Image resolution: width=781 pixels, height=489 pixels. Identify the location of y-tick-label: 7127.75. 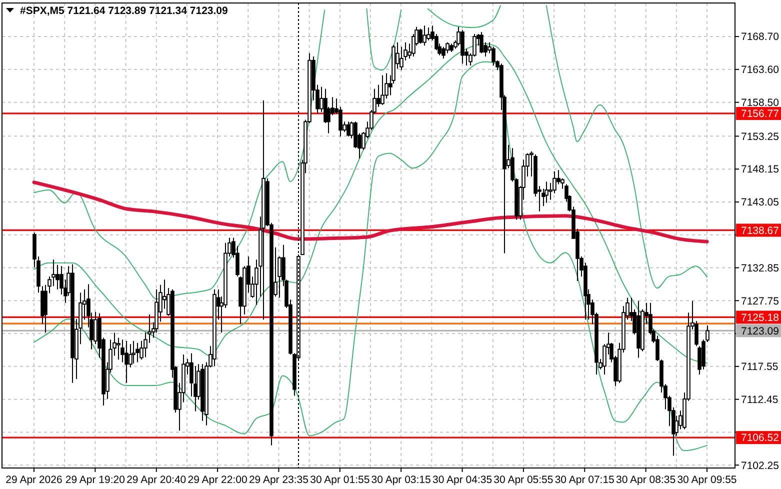
(760, 301).